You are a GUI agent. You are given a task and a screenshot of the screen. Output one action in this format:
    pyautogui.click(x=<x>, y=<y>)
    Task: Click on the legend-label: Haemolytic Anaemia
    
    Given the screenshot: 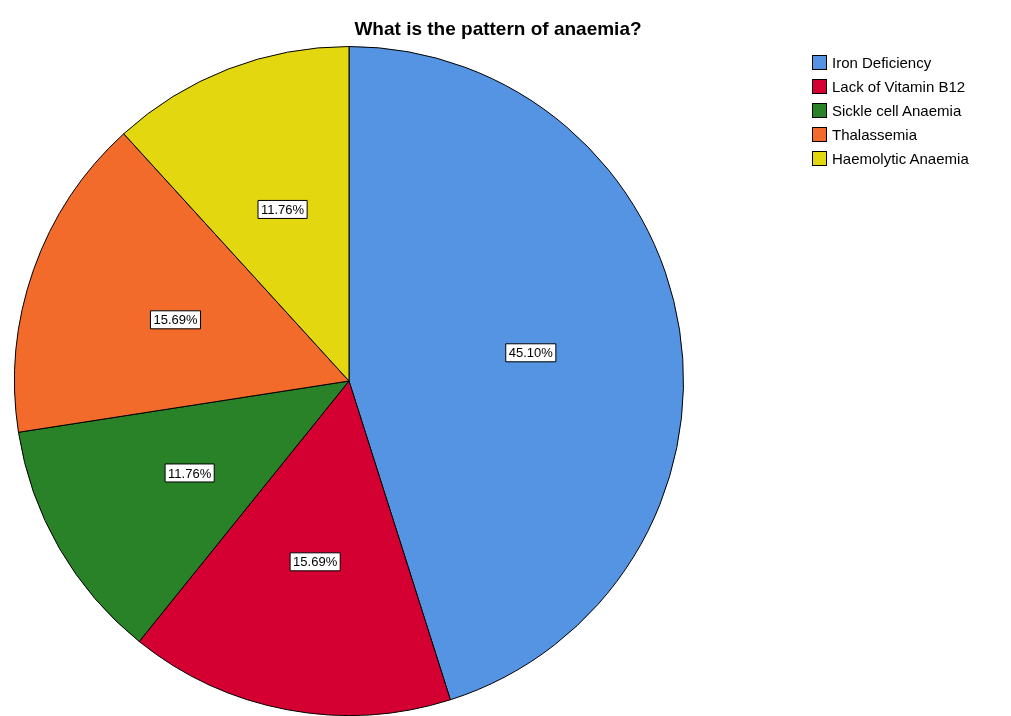 What is the action you would take?
    pyautogui.click(x=900, y=158)
    